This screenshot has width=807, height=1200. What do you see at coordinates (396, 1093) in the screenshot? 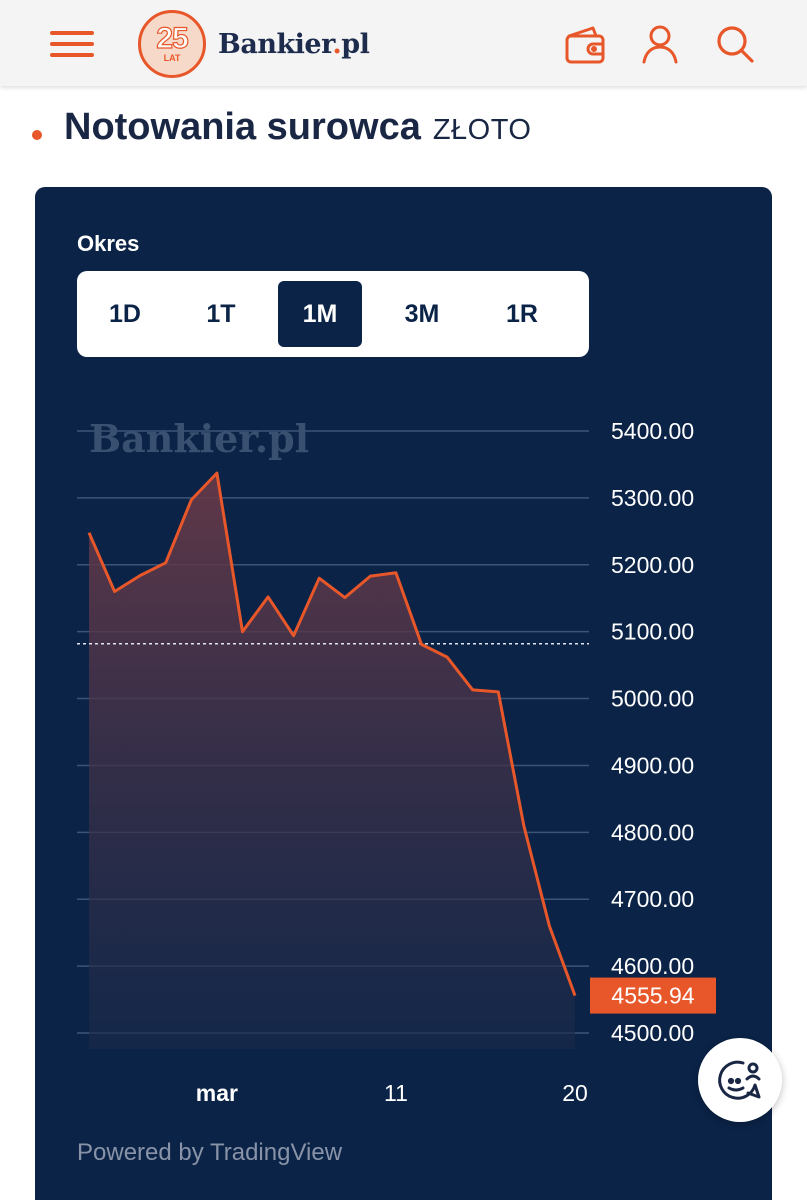
I see `x-tick-label: 11` at bounding box center [396, 1093].